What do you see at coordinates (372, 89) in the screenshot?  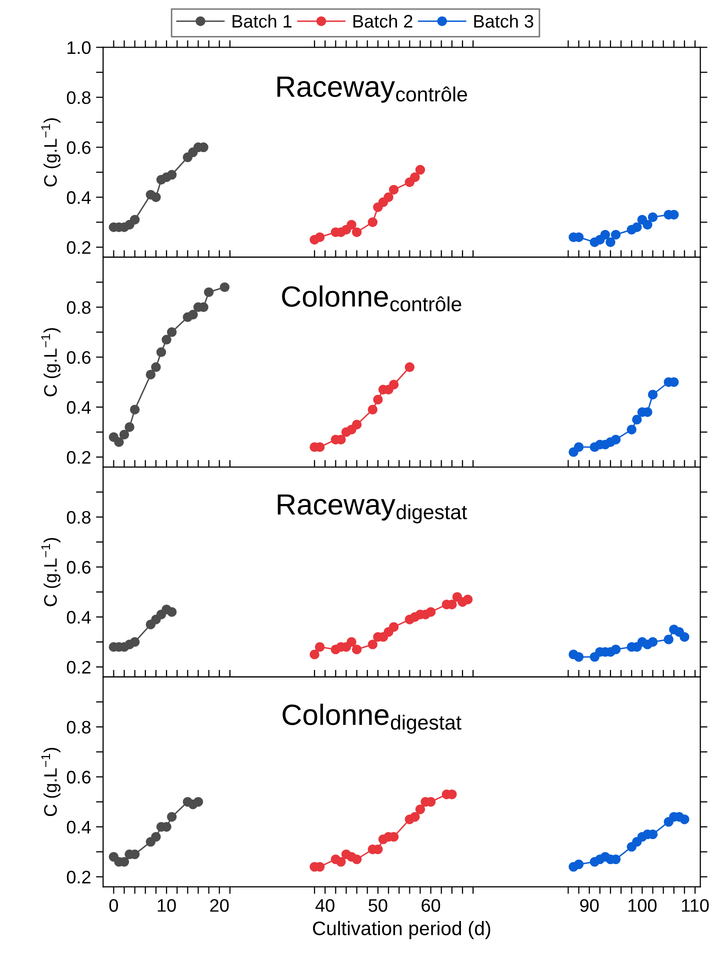 I see `text: Raceway$_{contrôle}$` at bounding box center [372, 89].